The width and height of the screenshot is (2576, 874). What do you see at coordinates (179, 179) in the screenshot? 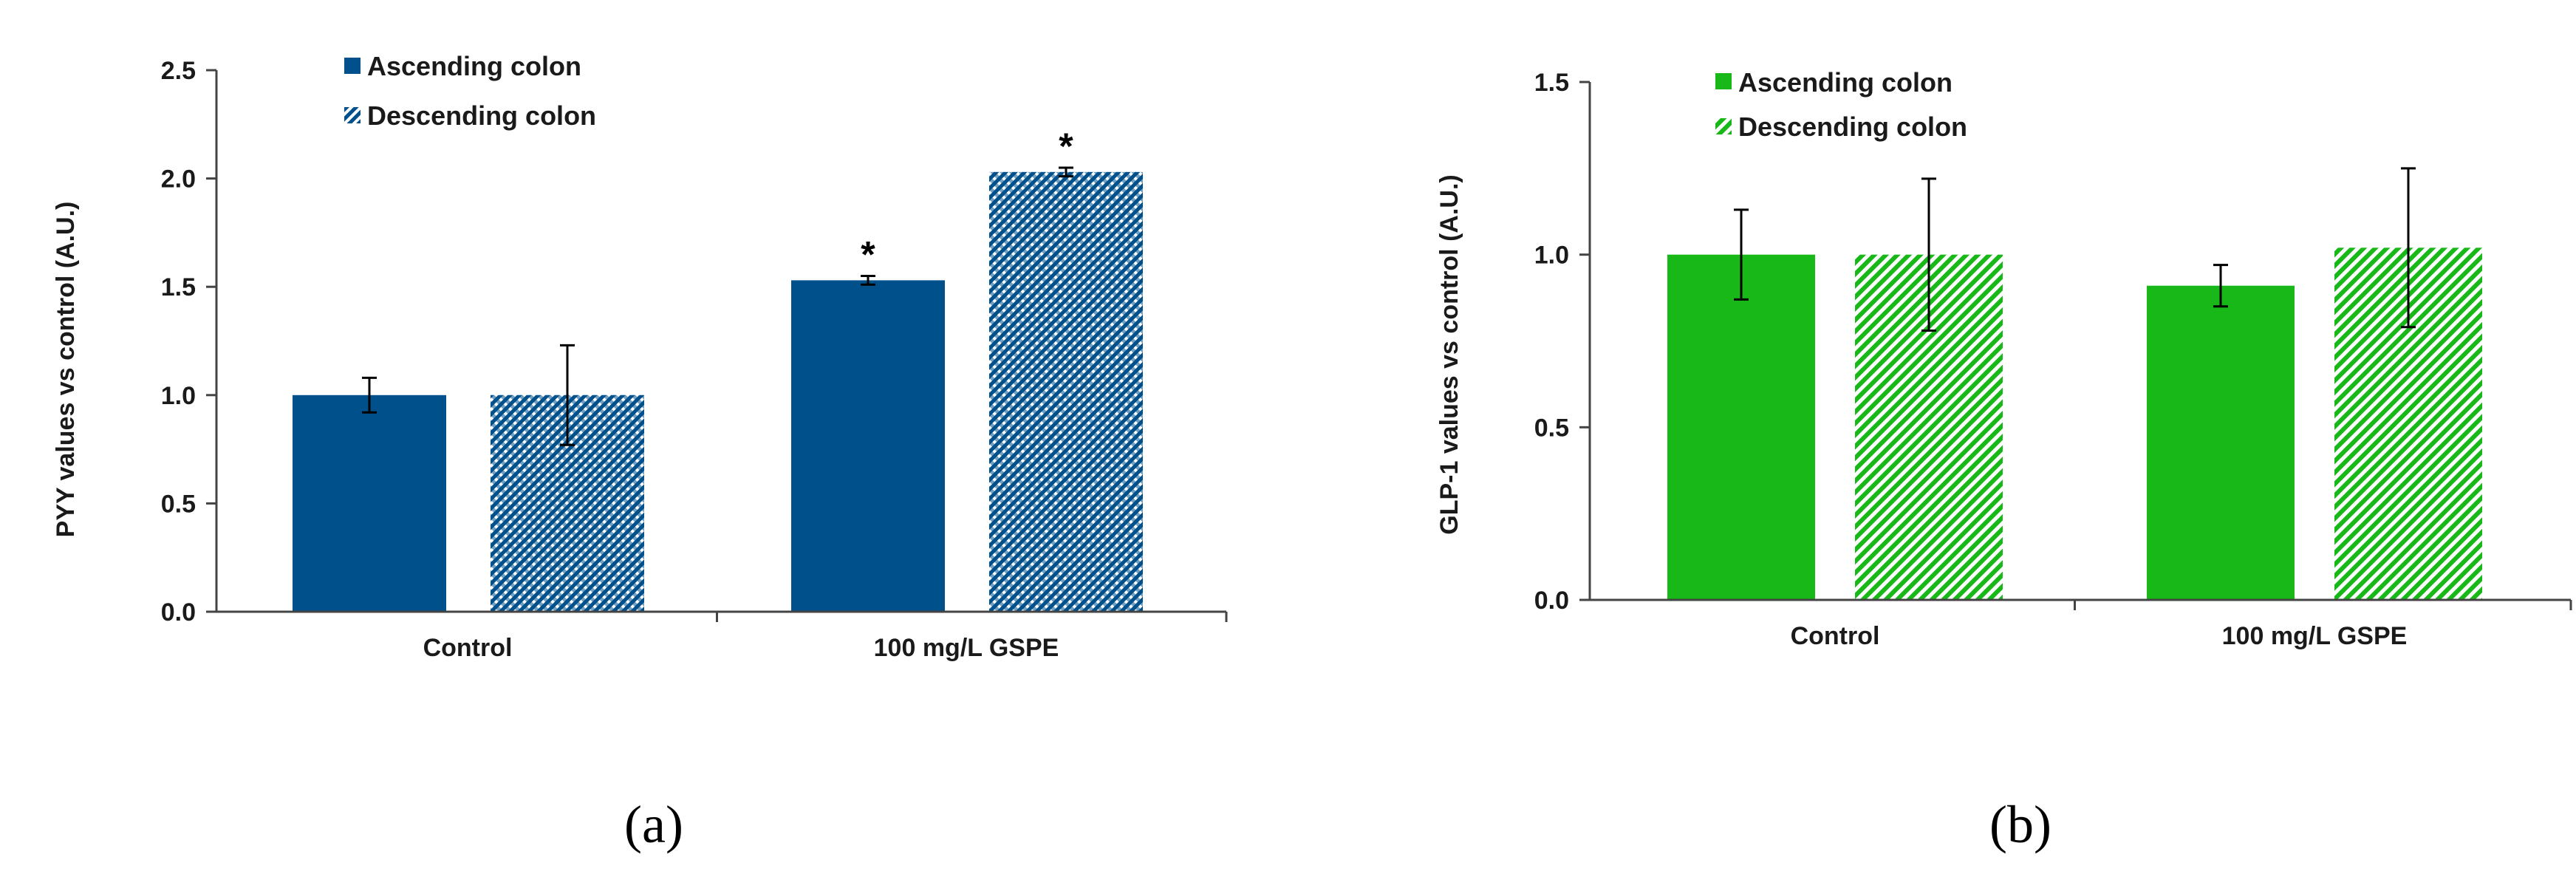
I see `y-tick-label: 2.0` at bounding box center [179, 179].